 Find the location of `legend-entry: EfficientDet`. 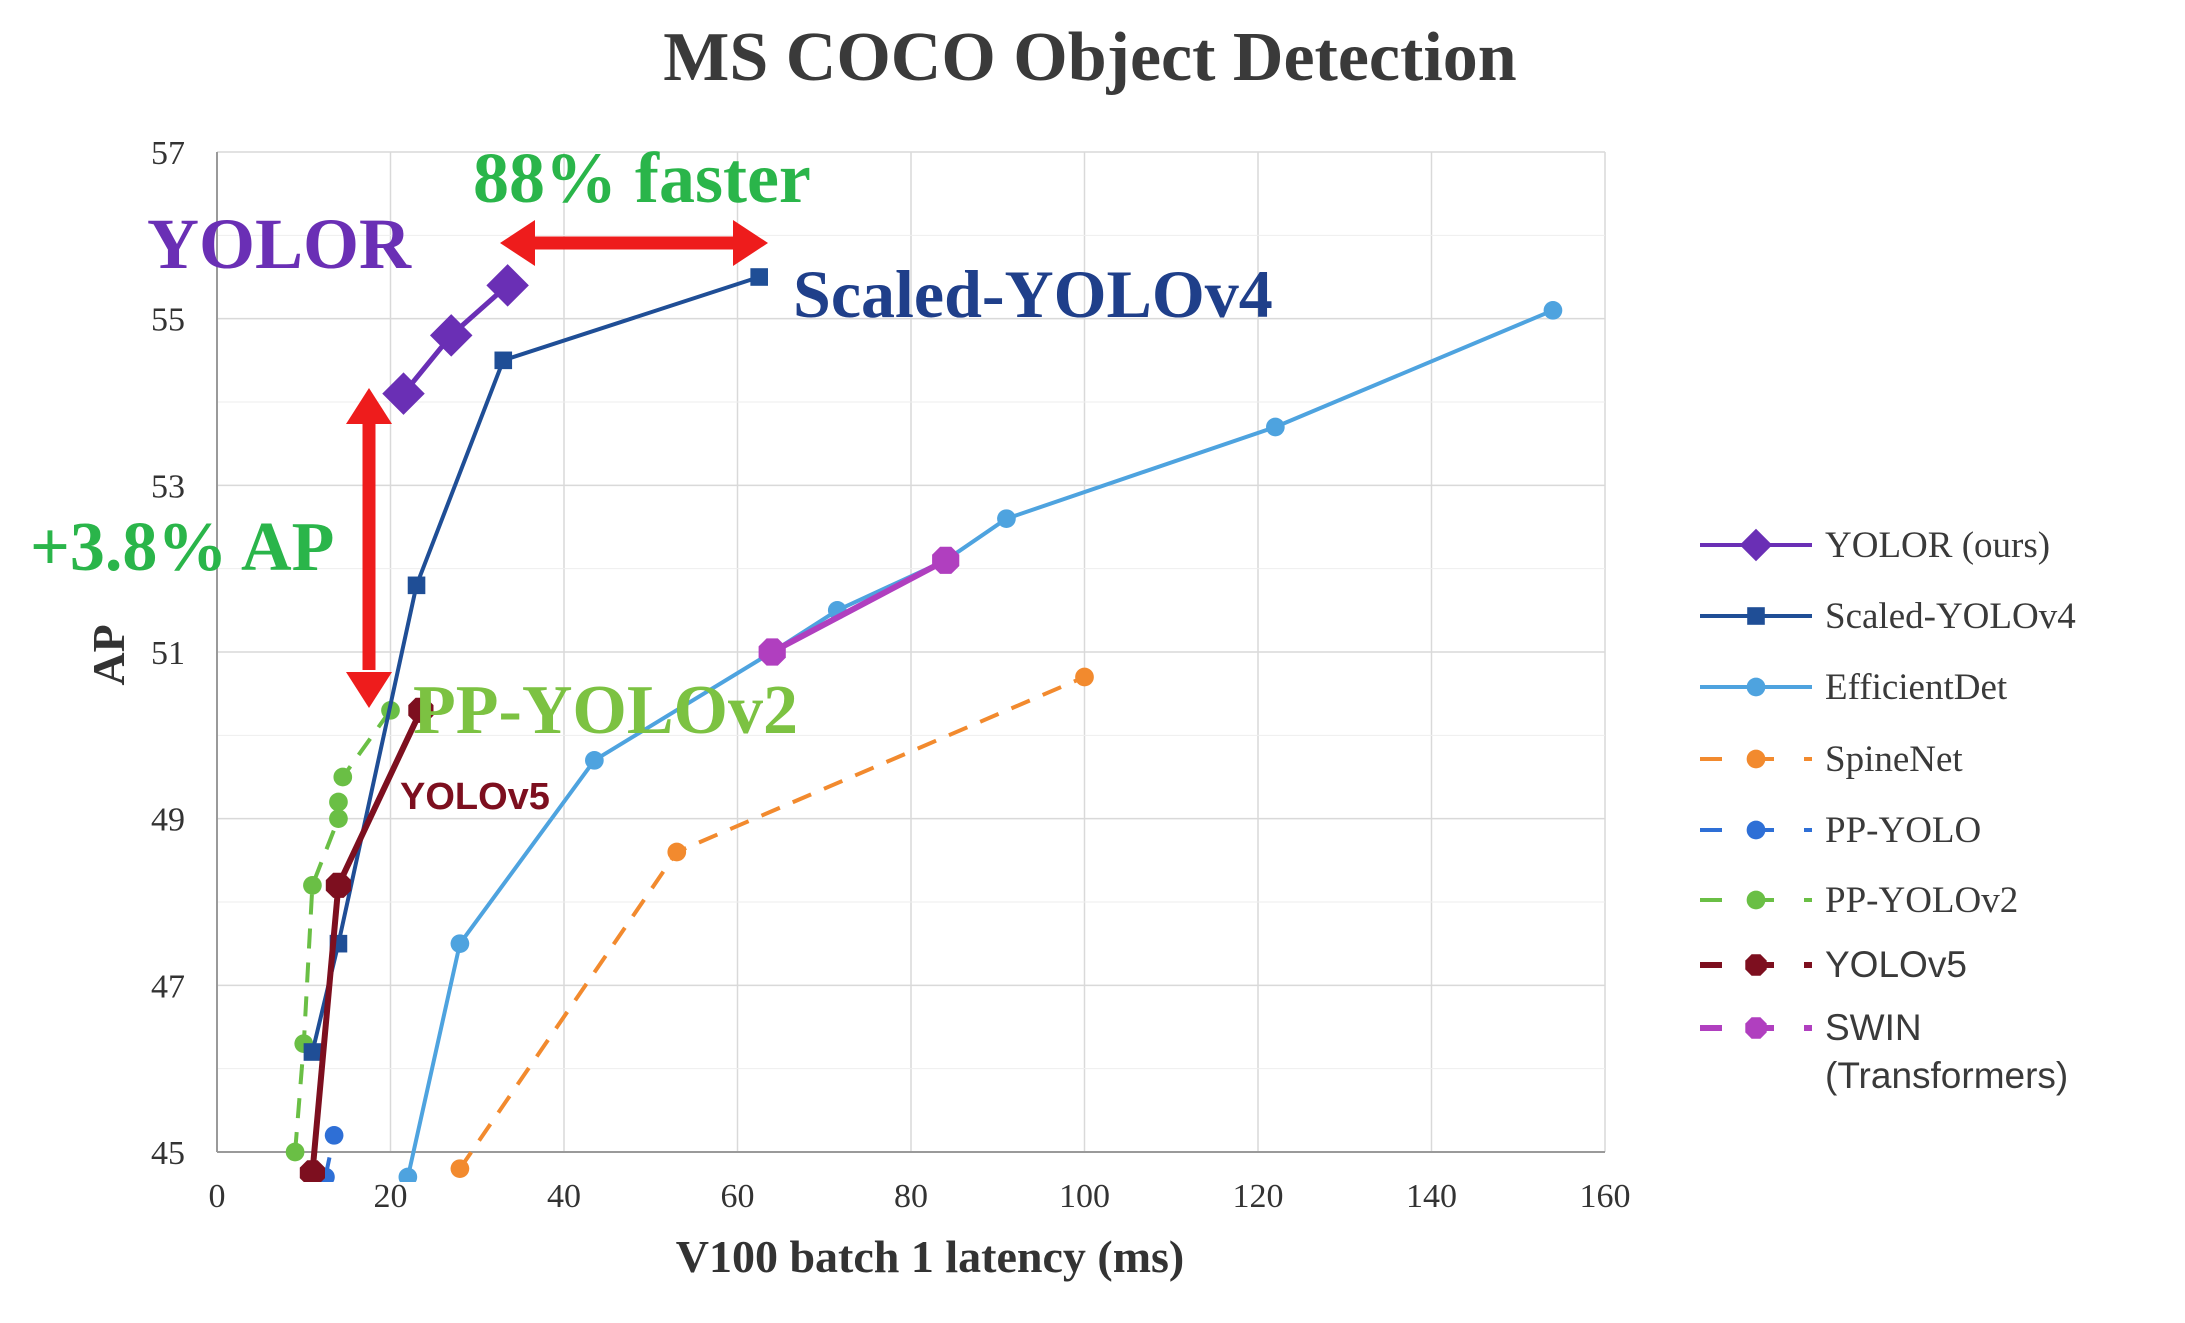

legend-entry: EfficientDet is located at coordinates (1854, 687).